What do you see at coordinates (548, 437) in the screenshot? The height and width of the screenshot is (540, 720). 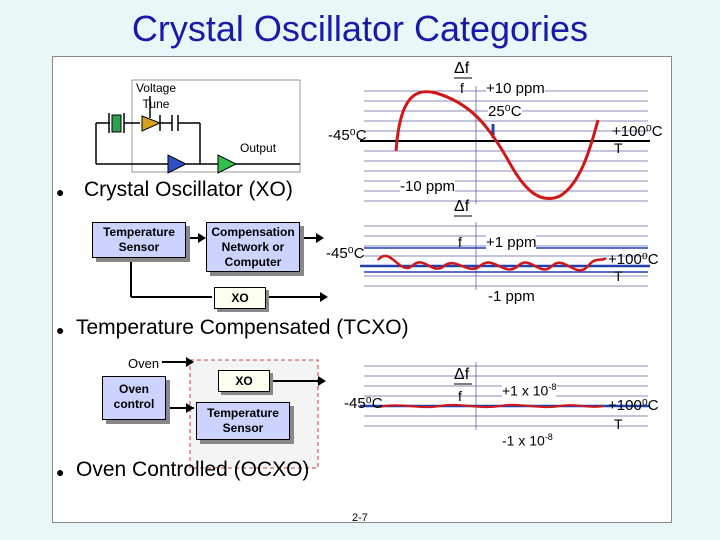 I see `ocxo-lower-exponent: -8` at bounding box center [548, 437].